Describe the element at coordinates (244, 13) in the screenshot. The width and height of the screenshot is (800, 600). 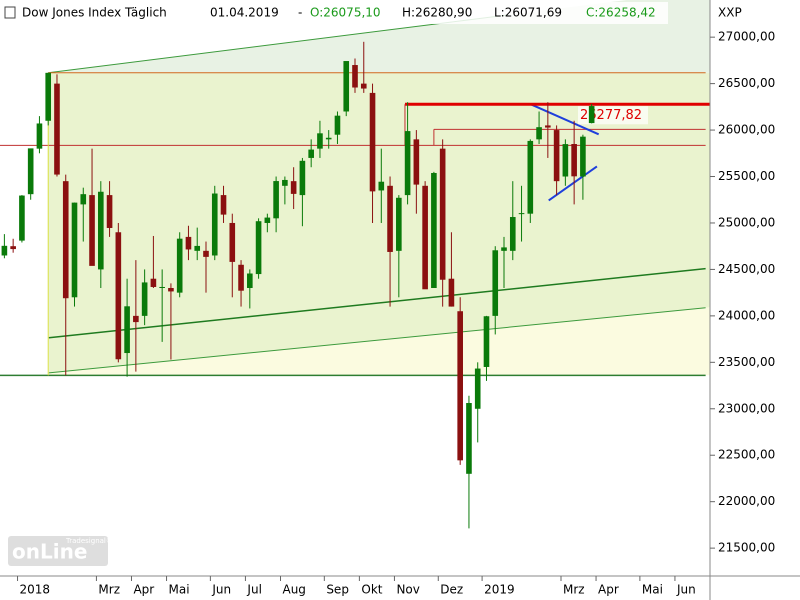
I see `date: 01.04.2019` at that location.